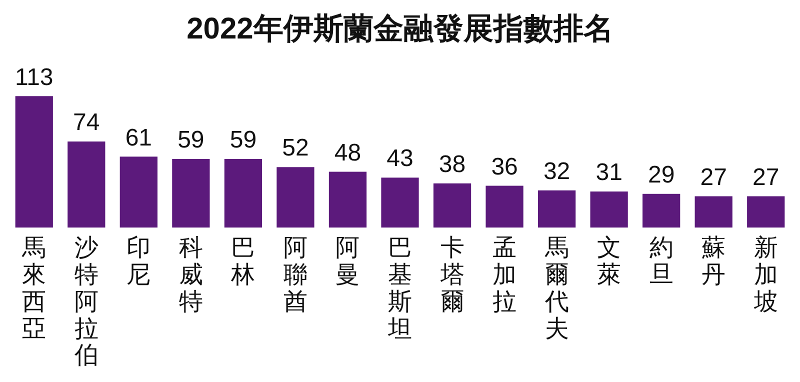 This screenshot has width=800, height=382. I want to click on data-label: 113, so click(34, 77).